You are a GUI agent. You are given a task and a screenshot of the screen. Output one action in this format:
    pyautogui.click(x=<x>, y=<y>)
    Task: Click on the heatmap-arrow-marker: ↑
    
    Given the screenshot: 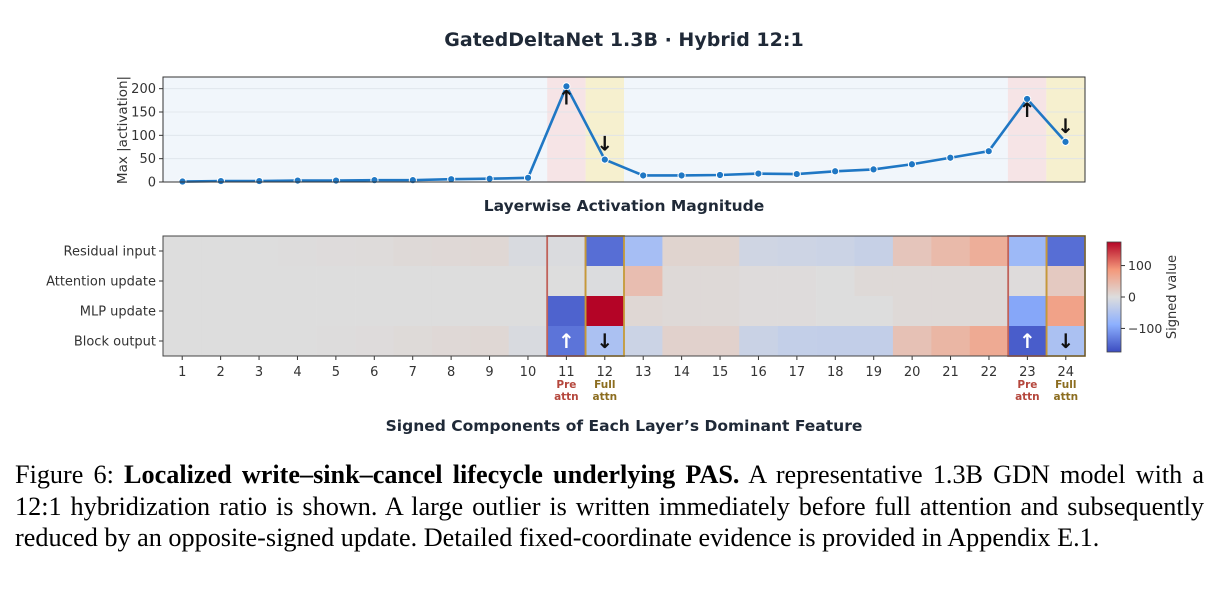 What is the action you would take?
    pyautogui.click(x=1027, y=341)
    